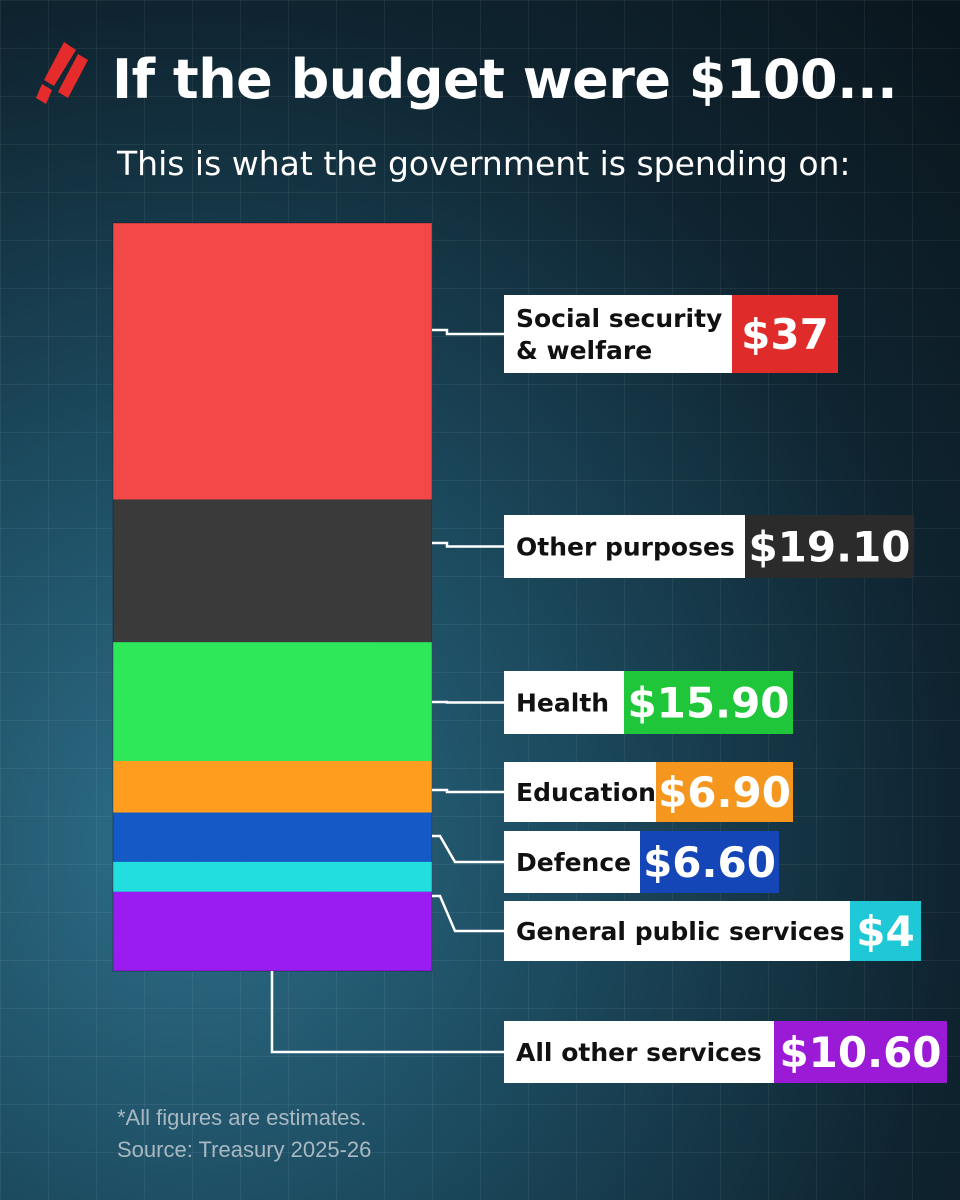  I want to click on brand-logo-icon, so click(62, 73).